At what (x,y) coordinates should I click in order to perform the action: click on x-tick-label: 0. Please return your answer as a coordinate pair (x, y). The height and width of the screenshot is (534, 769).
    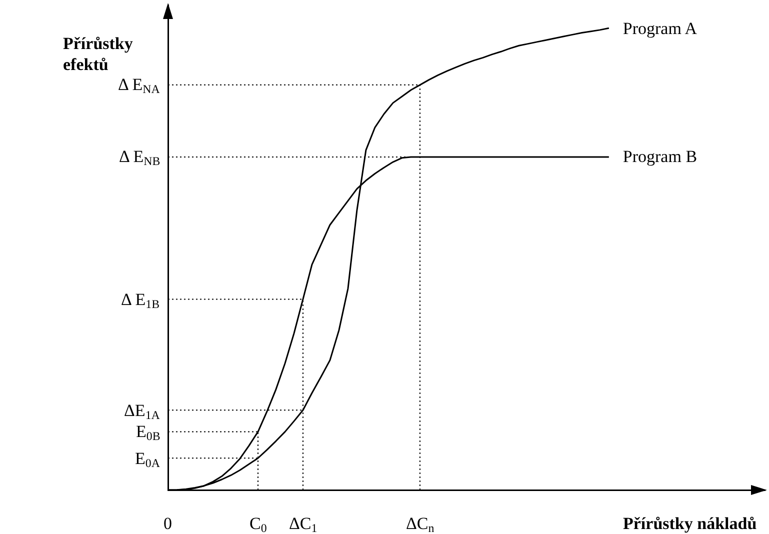
    Looking at the image, I should click on (168, 523).